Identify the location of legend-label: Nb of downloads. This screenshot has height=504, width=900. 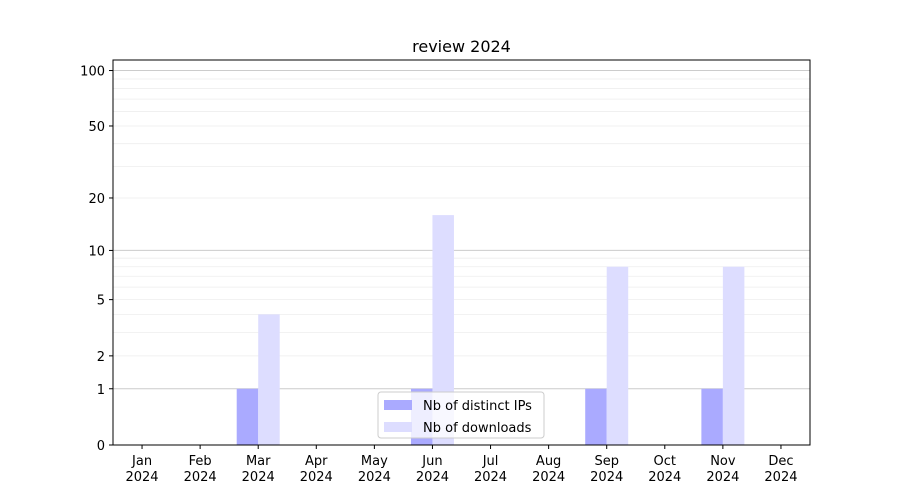
(477, 428).